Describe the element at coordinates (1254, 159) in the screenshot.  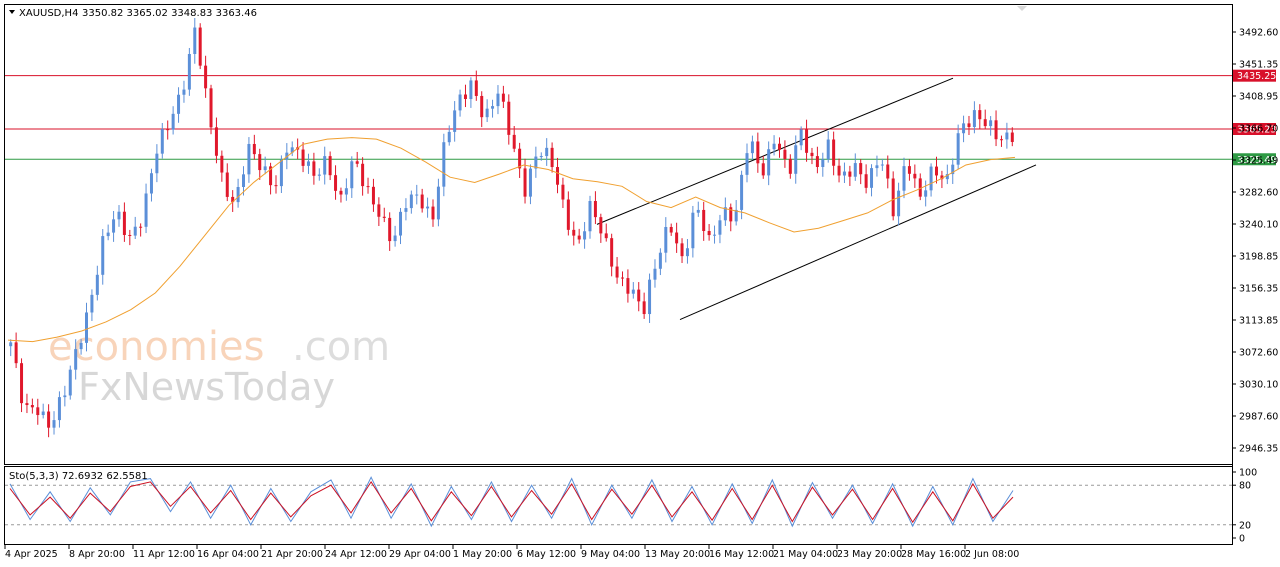
I see `support-1-tag` at that location.